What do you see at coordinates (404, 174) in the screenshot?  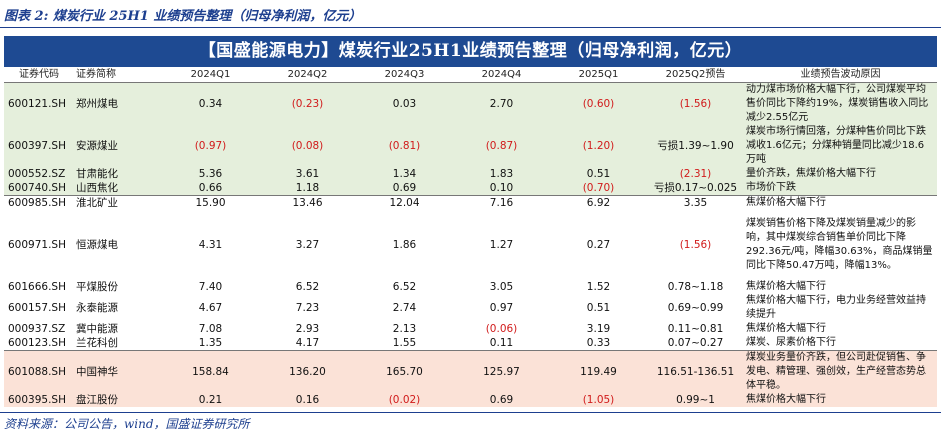 I see `cell-q3: 1.34` at bounding box center [404, 174].